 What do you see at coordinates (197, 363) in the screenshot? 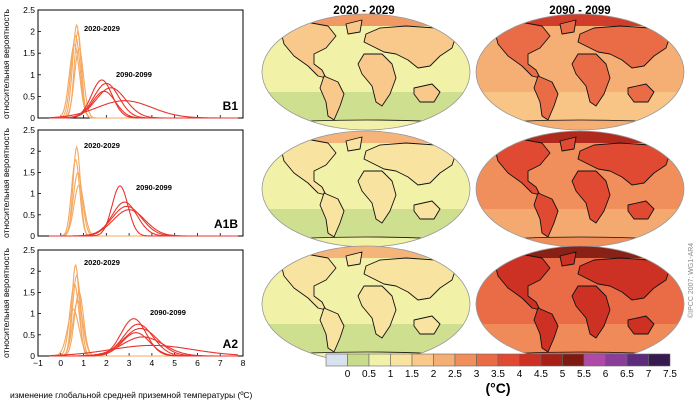
I see `x-tick-label: 6` at bounding box center [197, 363].